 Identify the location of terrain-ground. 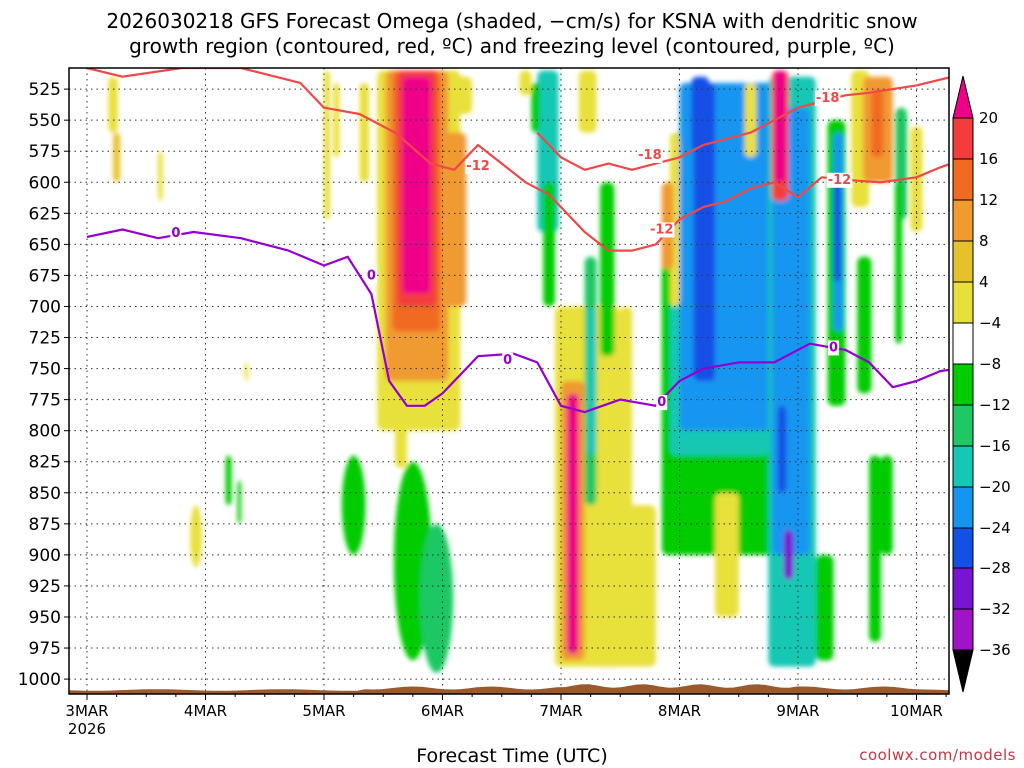
(509, 689).